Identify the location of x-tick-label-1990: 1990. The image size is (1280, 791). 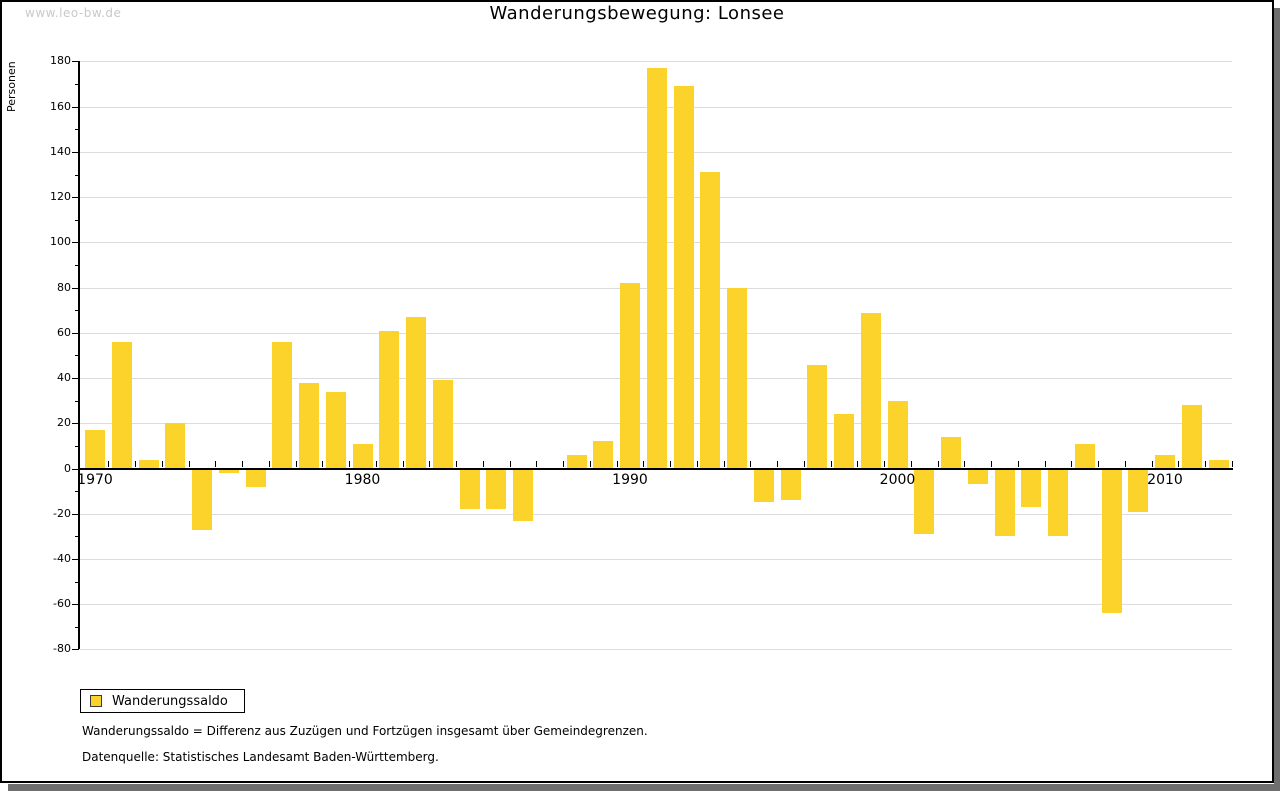
(630, 479).